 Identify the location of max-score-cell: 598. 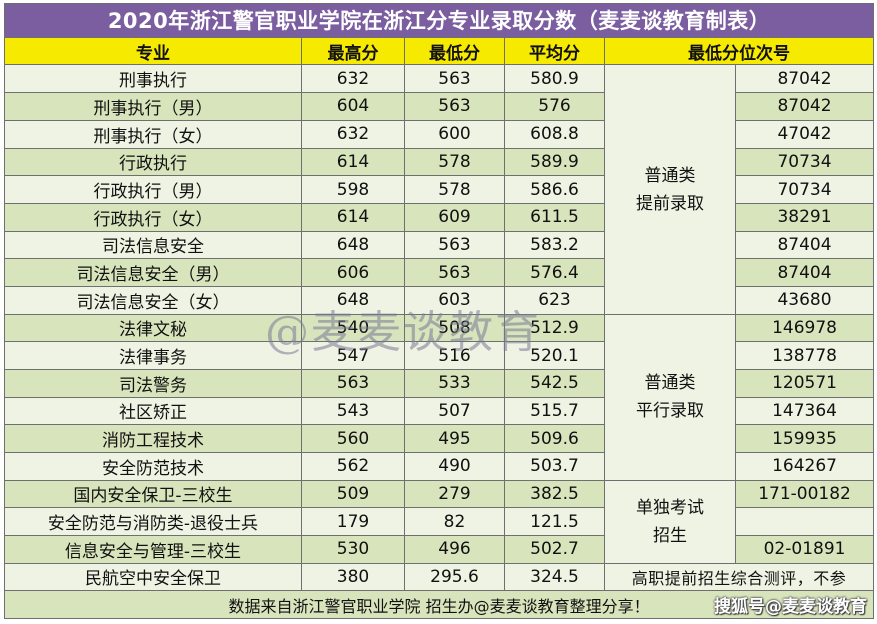
(353, 189).